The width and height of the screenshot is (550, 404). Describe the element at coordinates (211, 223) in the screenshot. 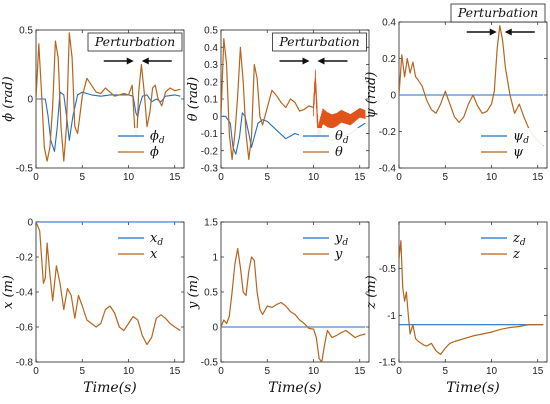

I see `y-tick-label: 1.5` at that location.